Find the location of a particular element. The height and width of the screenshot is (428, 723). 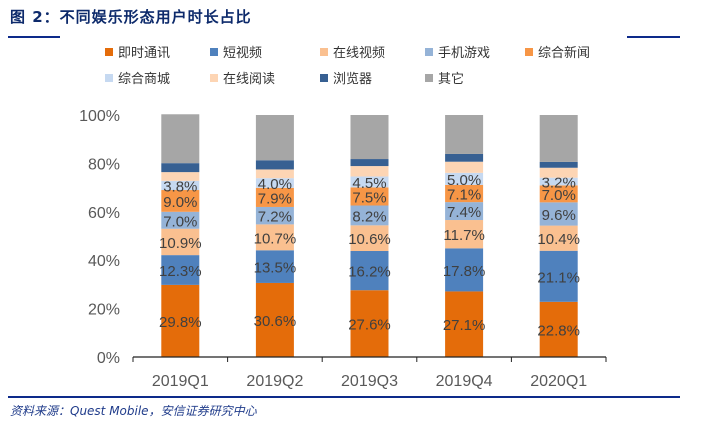

data-label: 10.4% is located at coordinates (558, 239).